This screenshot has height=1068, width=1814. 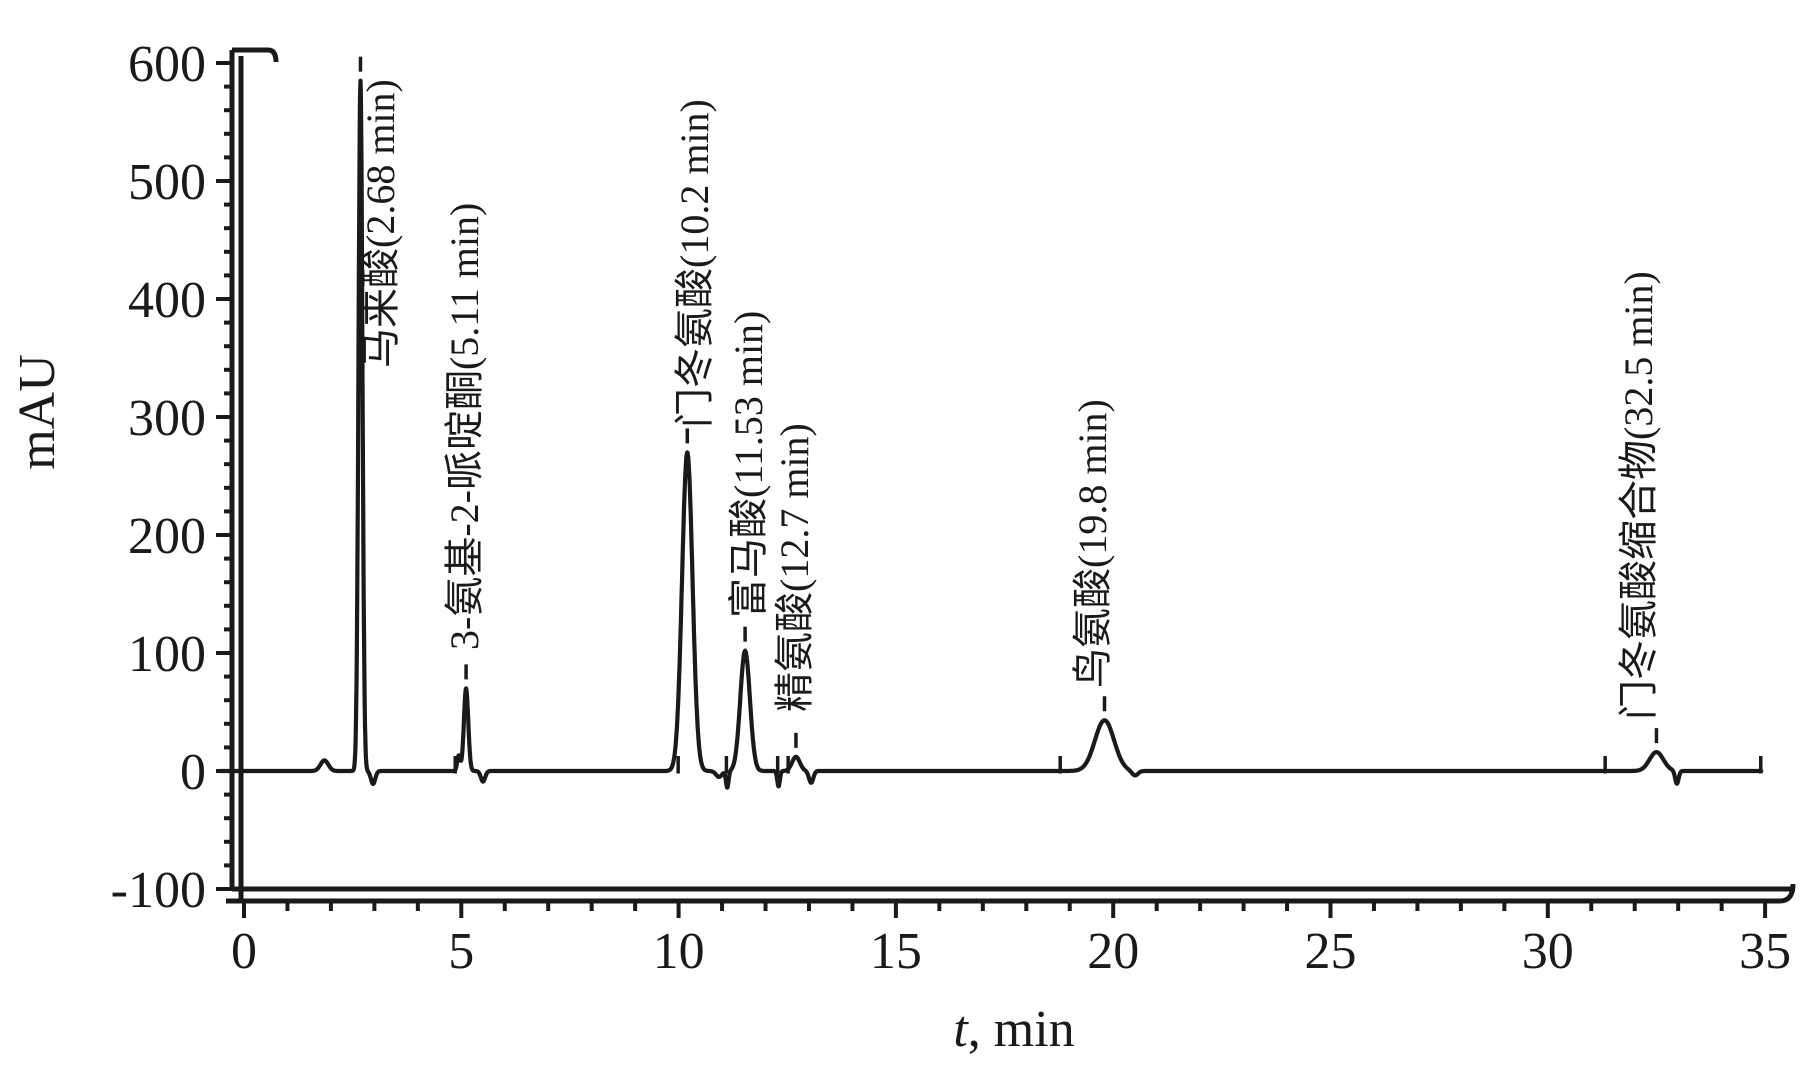 I want to click on x-tick-label: 10, so click(x=679, y=951).